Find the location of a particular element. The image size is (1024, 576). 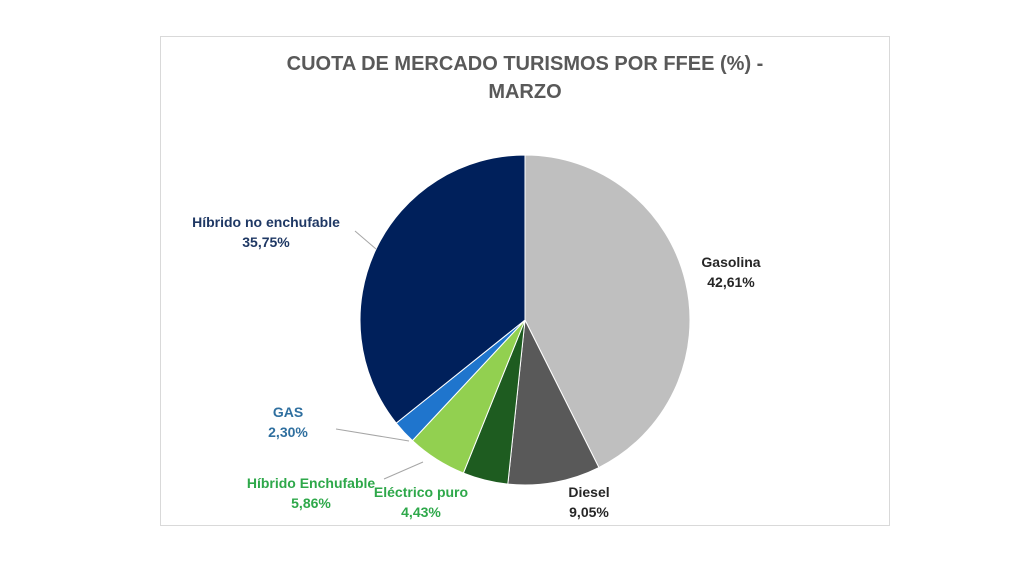

slice-name: Diesel is located at coordinates (588, 492).